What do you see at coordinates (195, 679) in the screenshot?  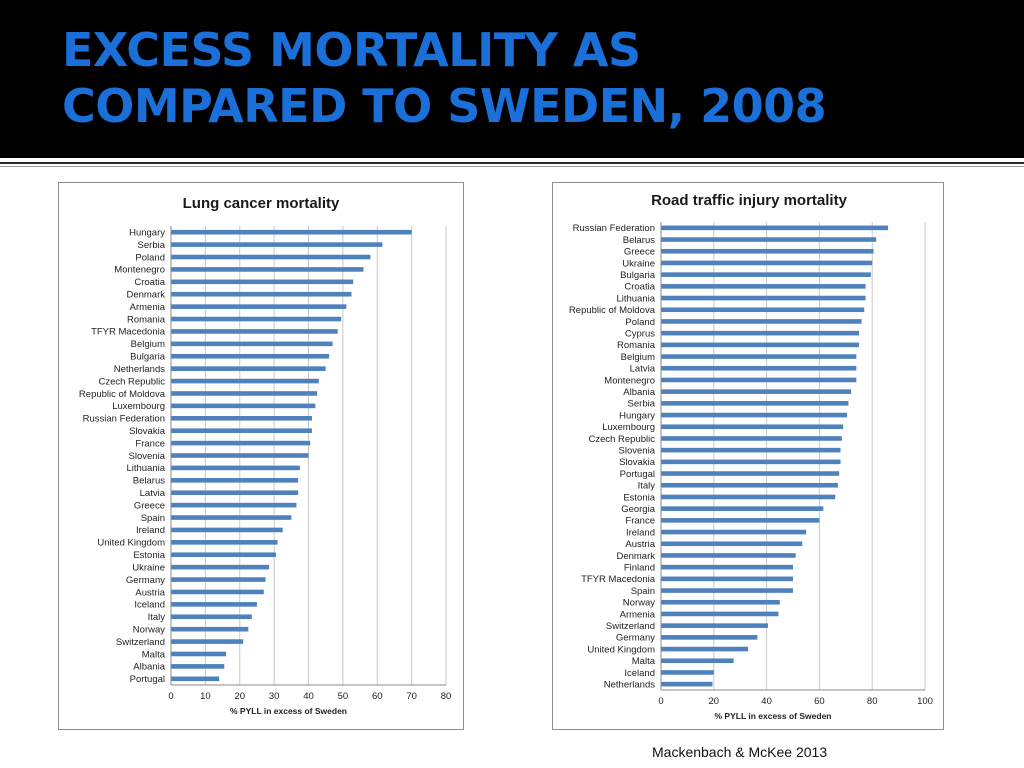 I see `lung-bar-portugal` at bounding box center [195, 679].